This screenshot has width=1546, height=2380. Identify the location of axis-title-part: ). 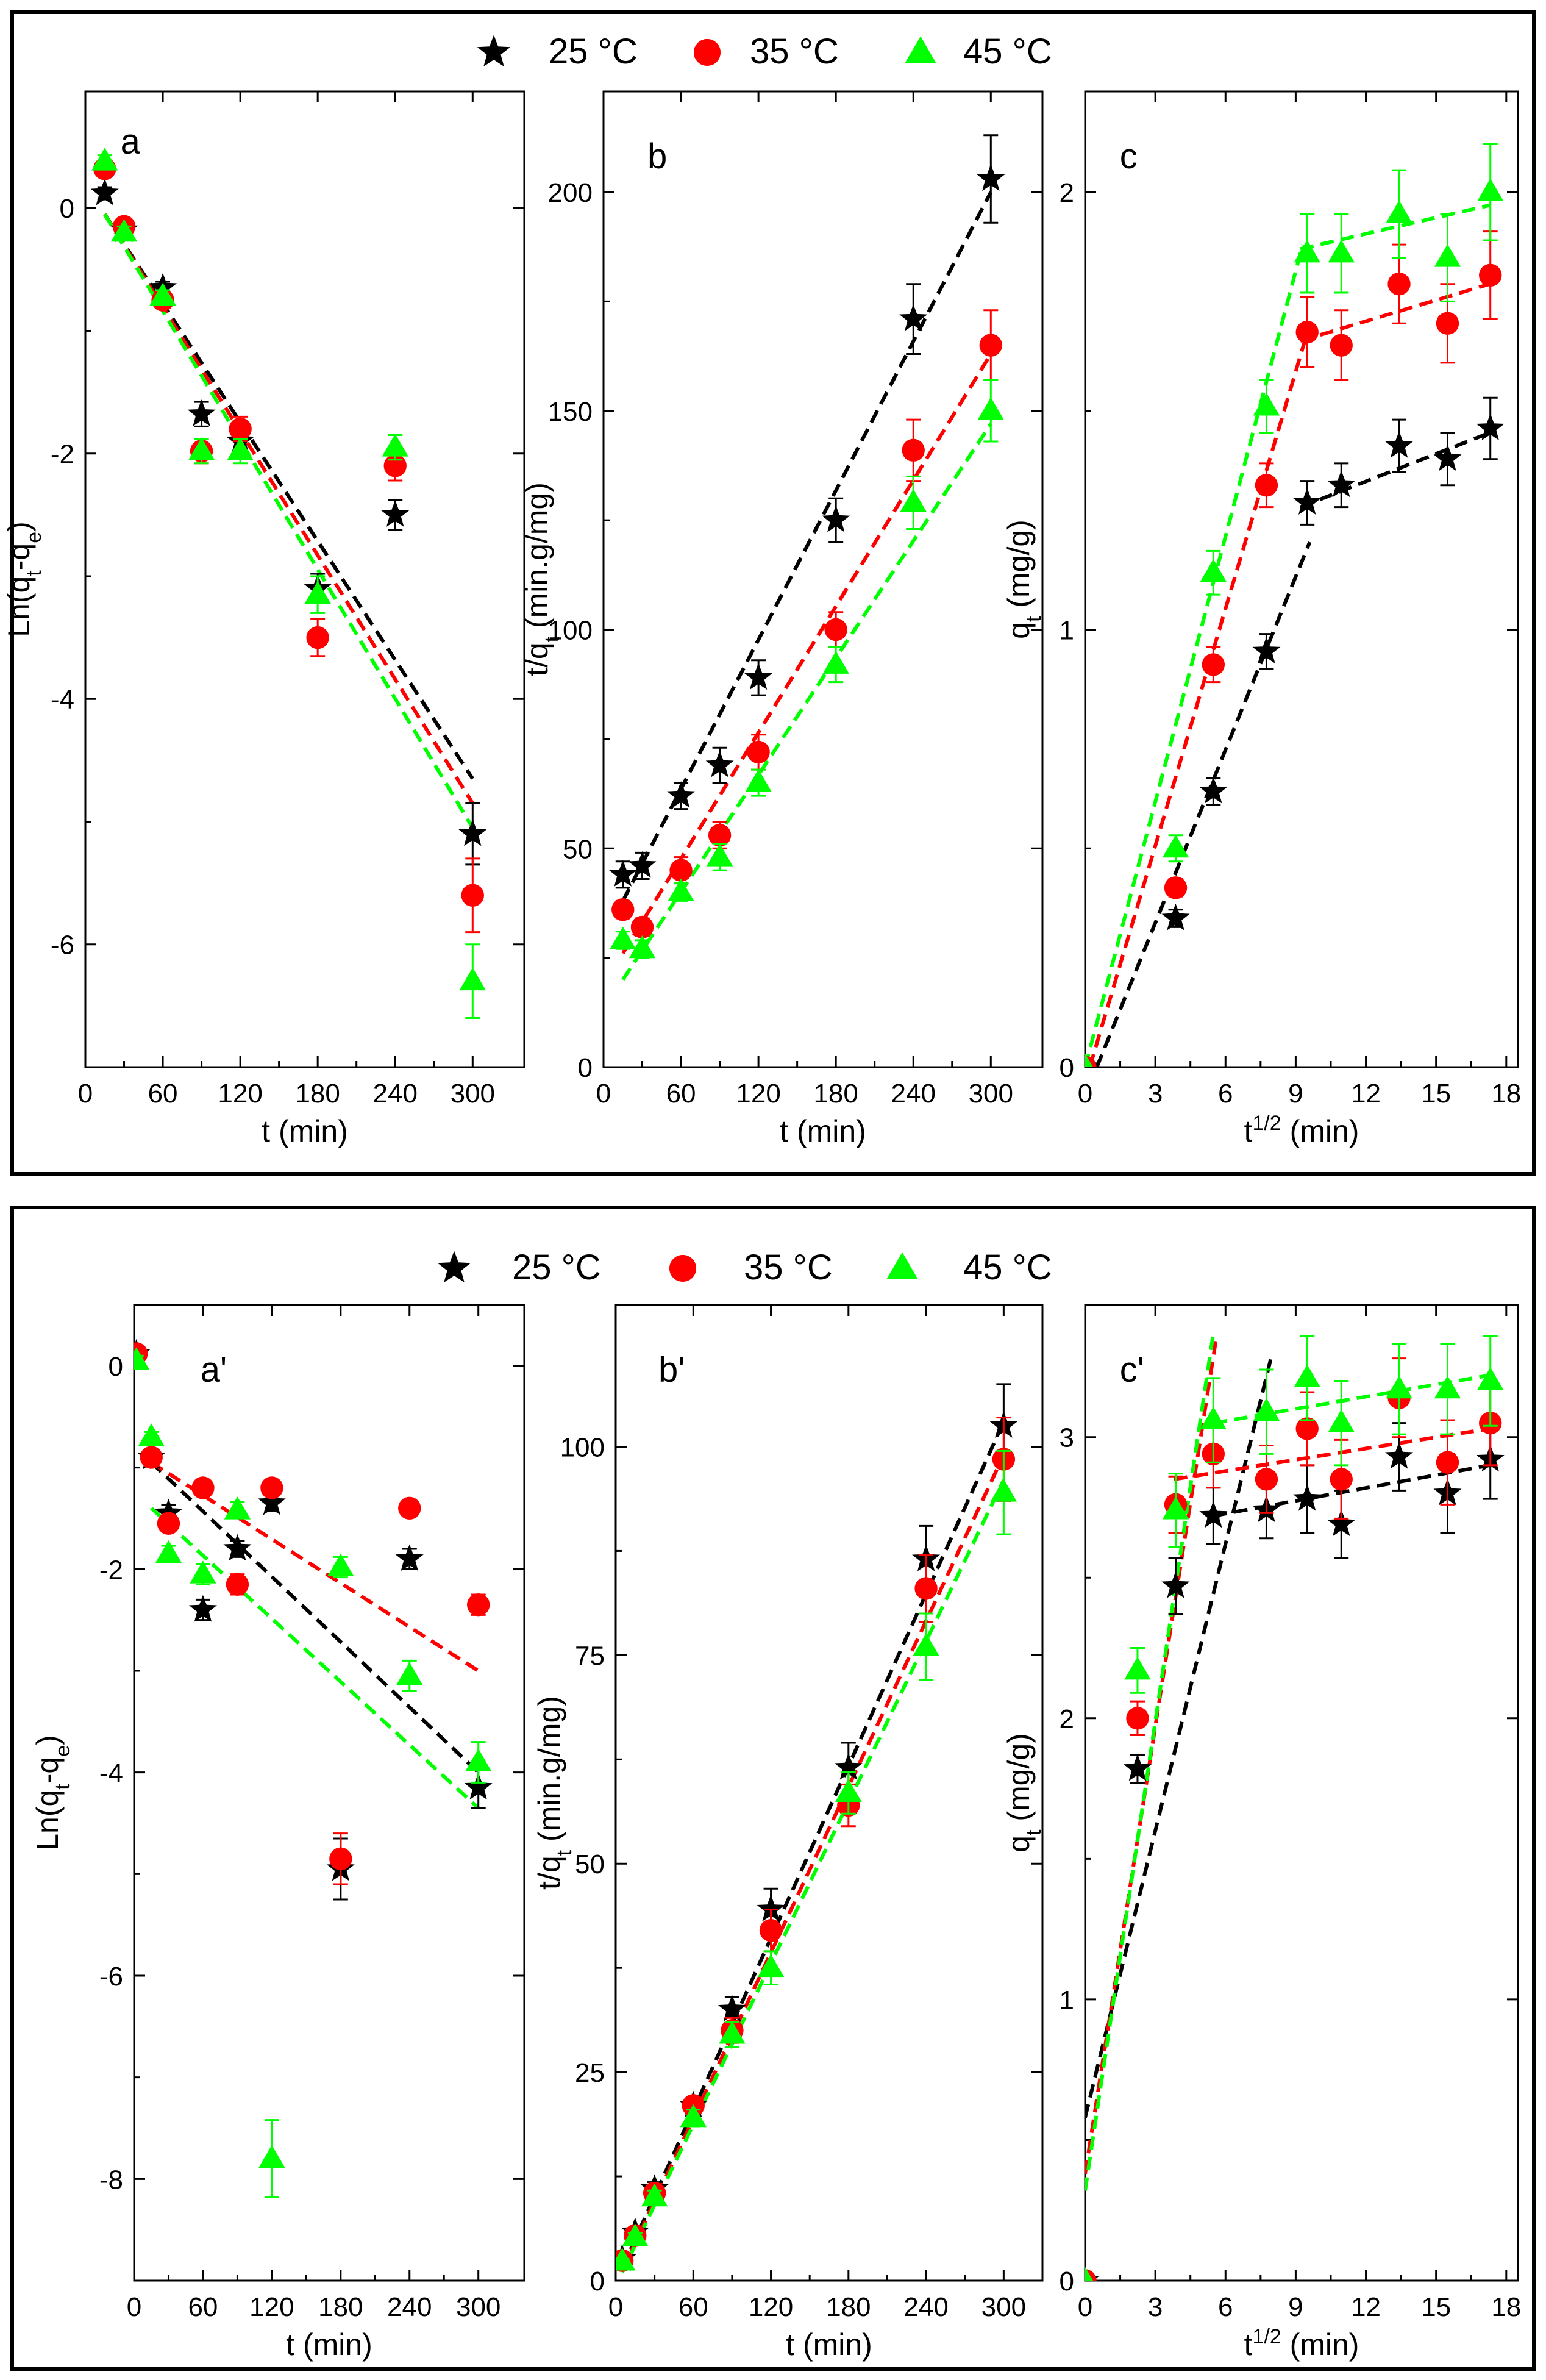
(47, 1740).